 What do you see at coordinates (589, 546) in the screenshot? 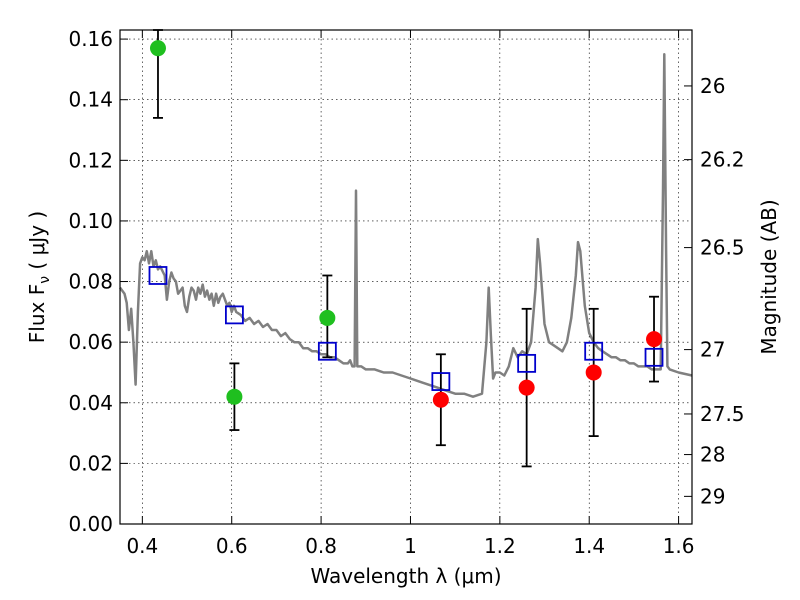
I see `x-tick-label: 1.4` at bounding box center [589, 546].